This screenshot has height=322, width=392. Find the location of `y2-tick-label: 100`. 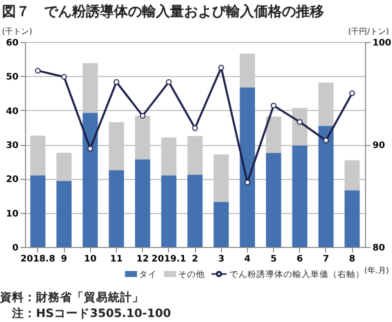

y2-tick-label: 100 is located at coordinates (382, 43).